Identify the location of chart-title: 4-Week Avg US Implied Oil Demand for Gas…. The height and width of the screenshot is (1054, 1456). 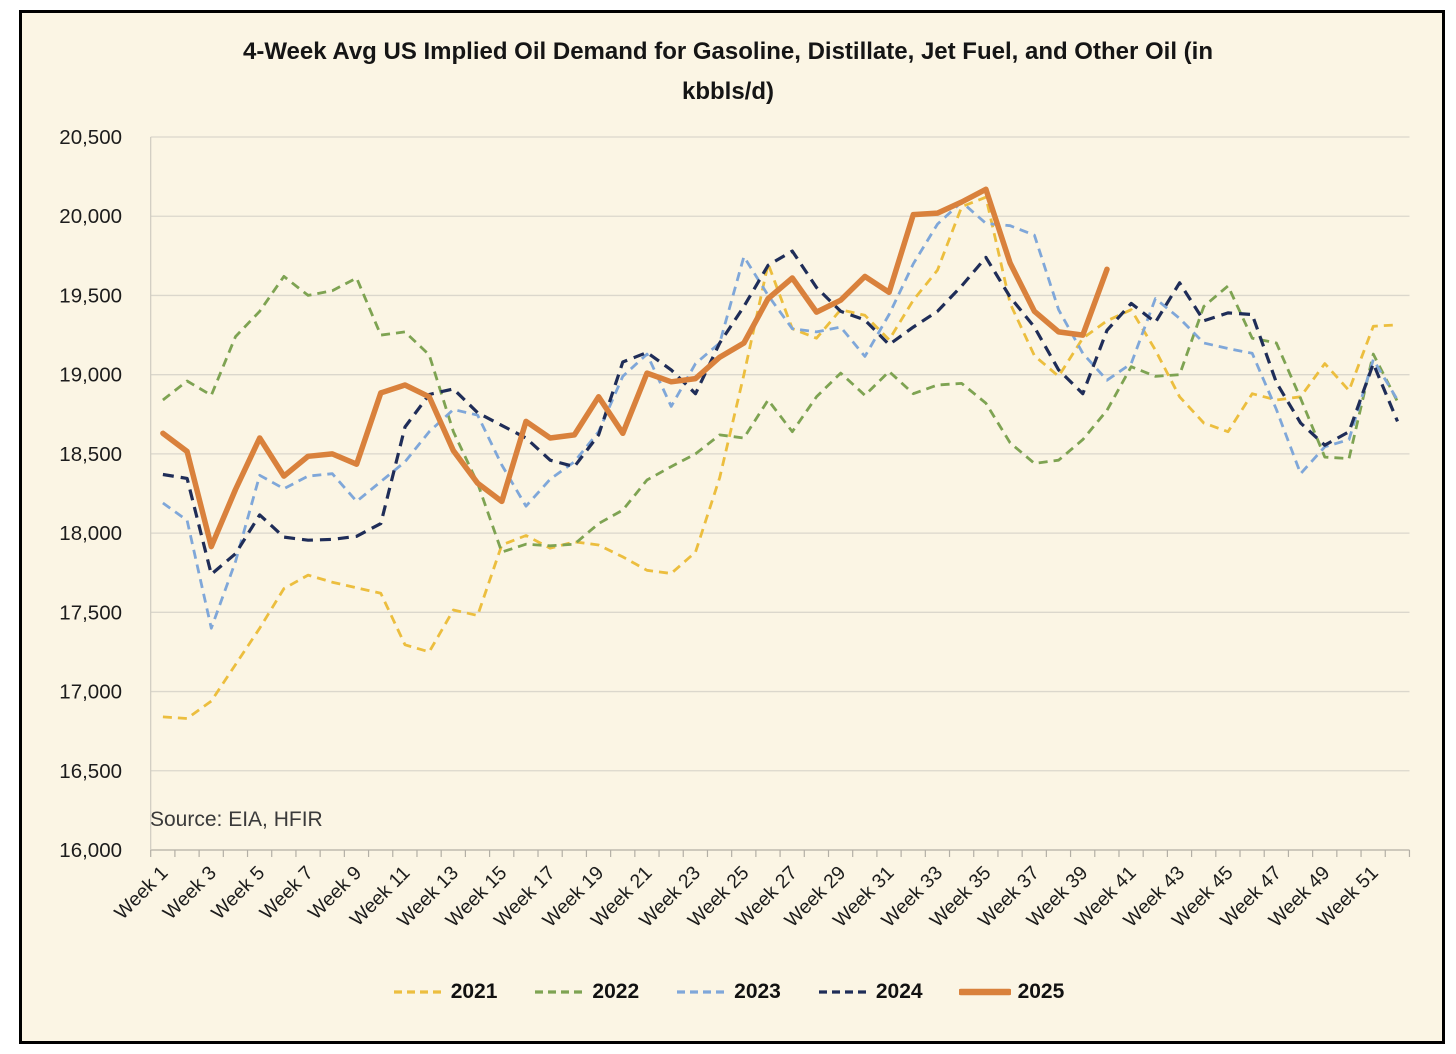
(728, 72).